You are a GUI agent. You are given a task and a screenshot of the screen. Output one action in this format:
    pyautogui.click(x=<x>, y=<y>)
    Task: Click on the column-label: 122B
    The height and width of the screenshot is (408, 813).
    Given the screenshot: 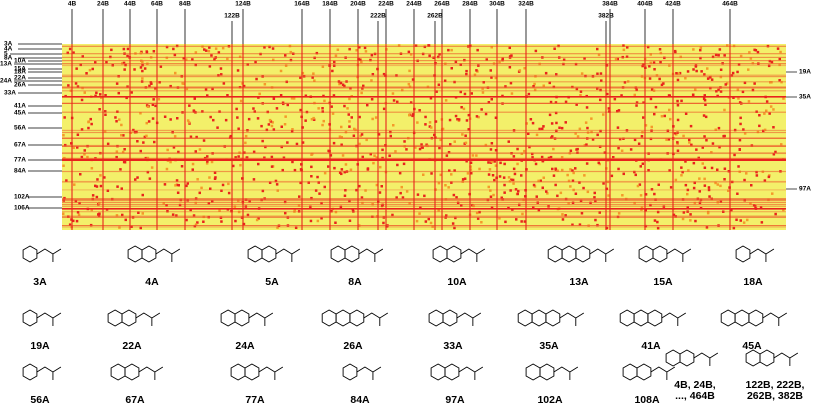 What is the action you would take?
    pyautogui.click(x=232, y=16)
    